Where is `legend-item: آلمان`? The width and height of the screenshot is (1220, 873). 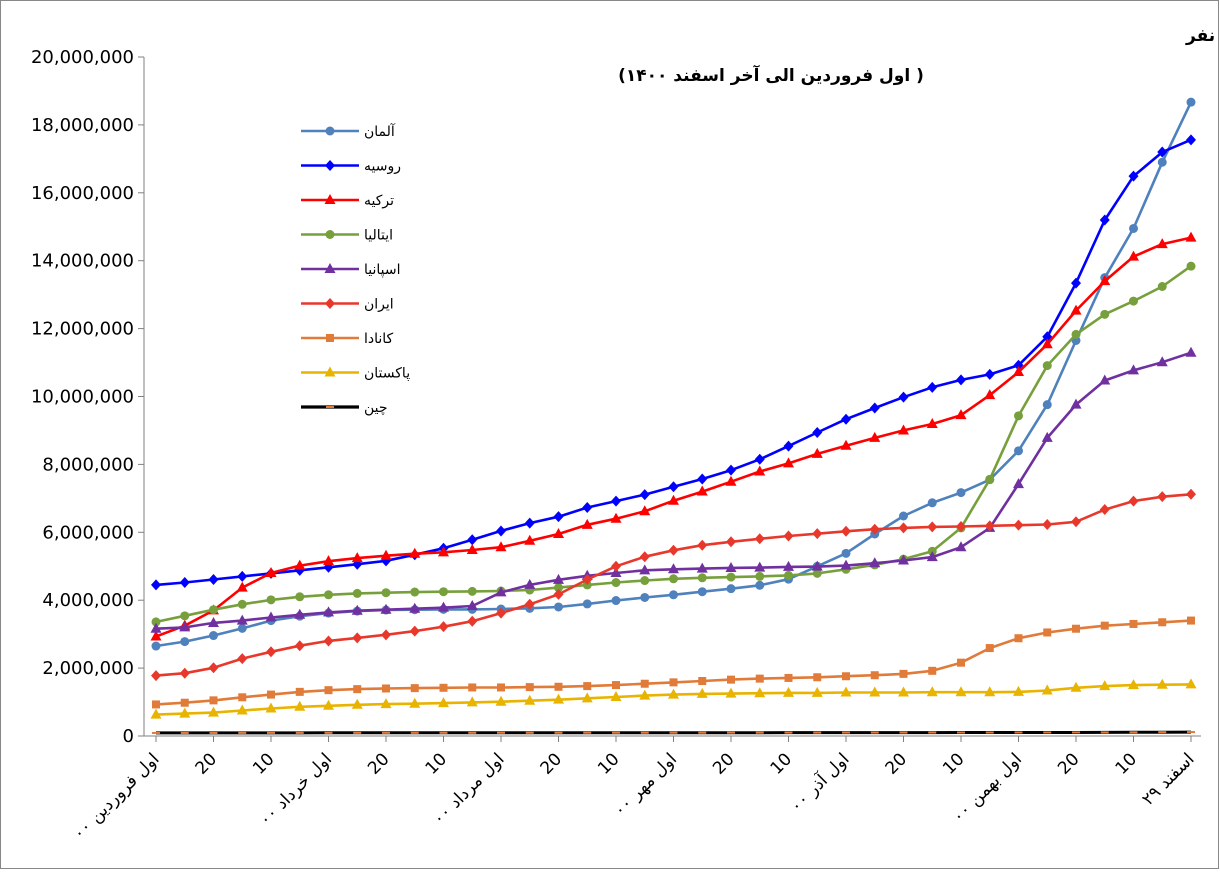 legend-item: آلمان is located at coordinates (348, 131).